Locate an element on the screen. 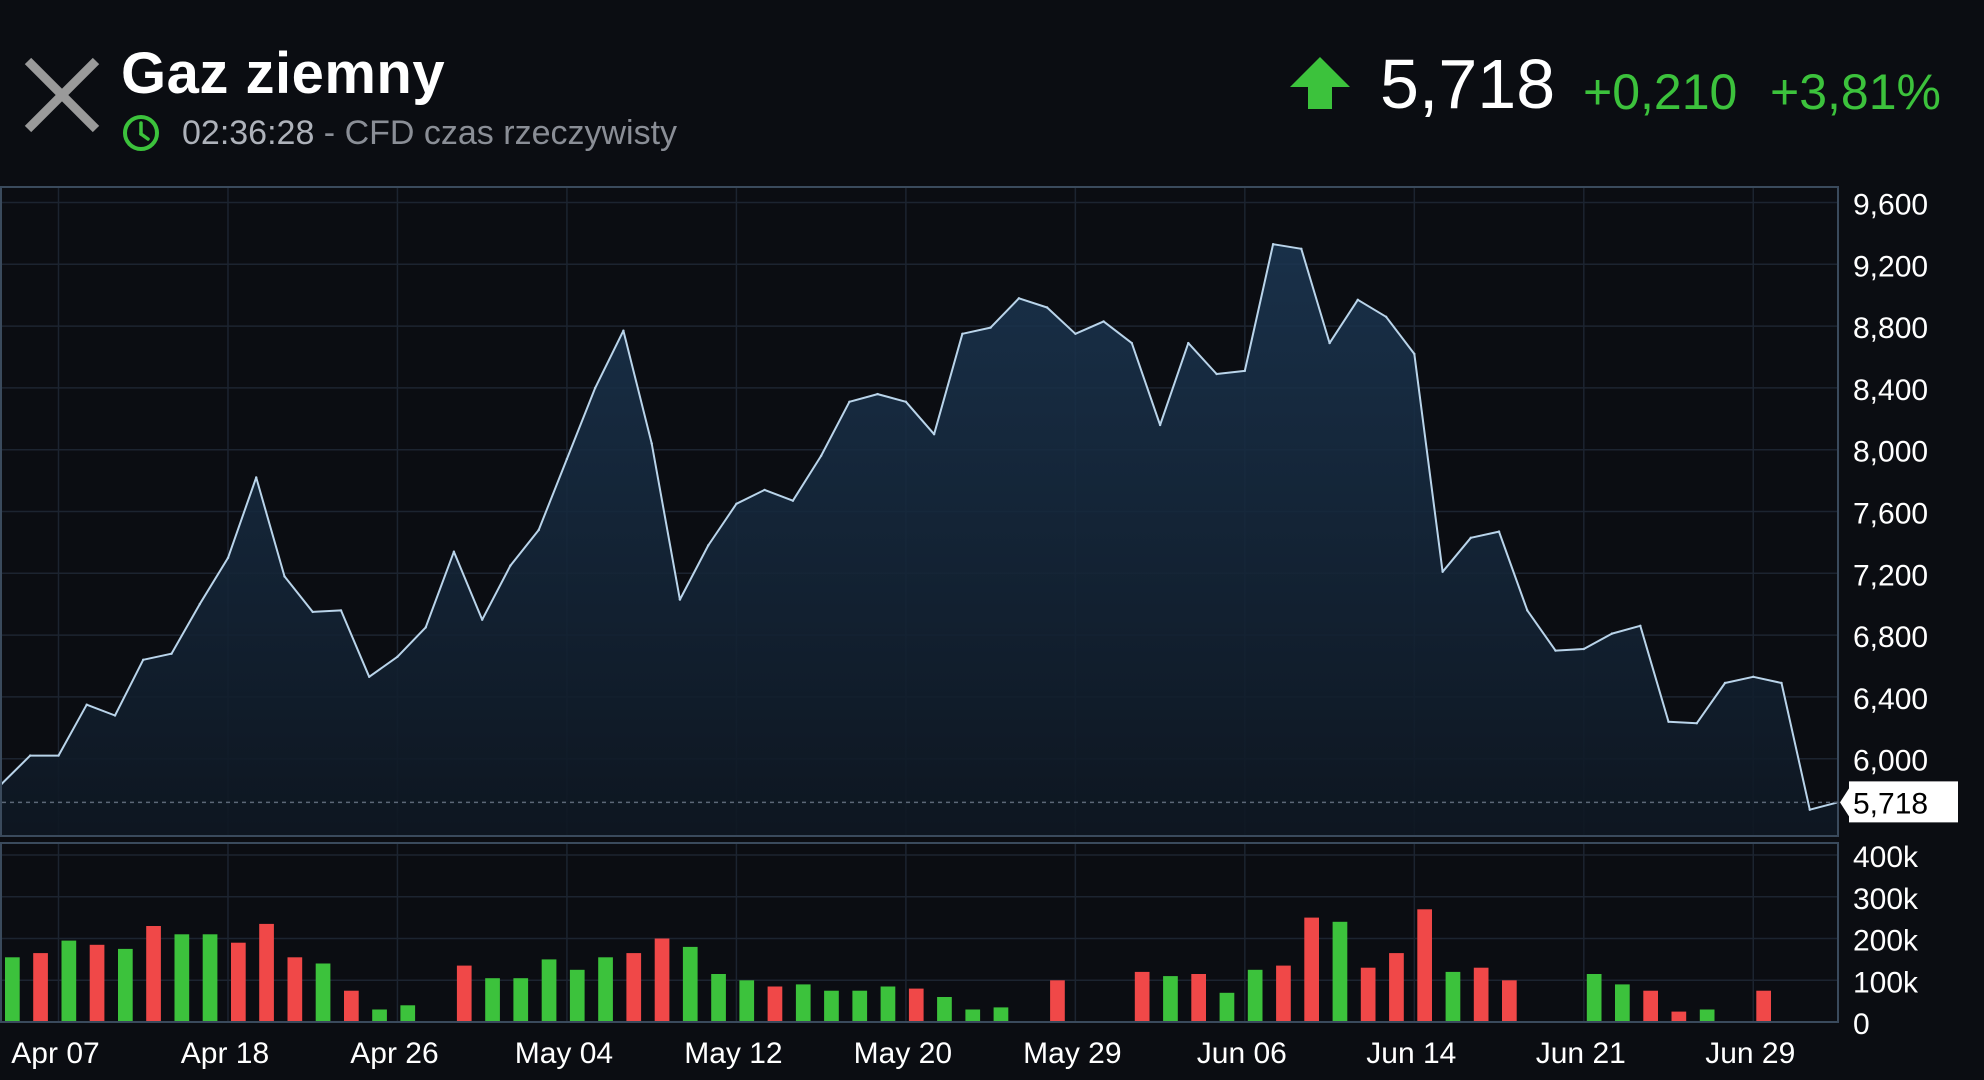 The height and width of the screenshot is (1080, 1984). clock-icon is located at coordinates (141, 133).